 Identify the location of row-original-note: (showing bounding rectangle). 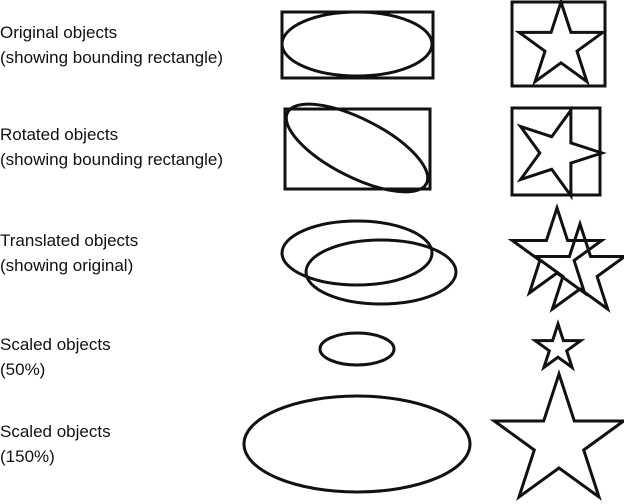
(112, 57).